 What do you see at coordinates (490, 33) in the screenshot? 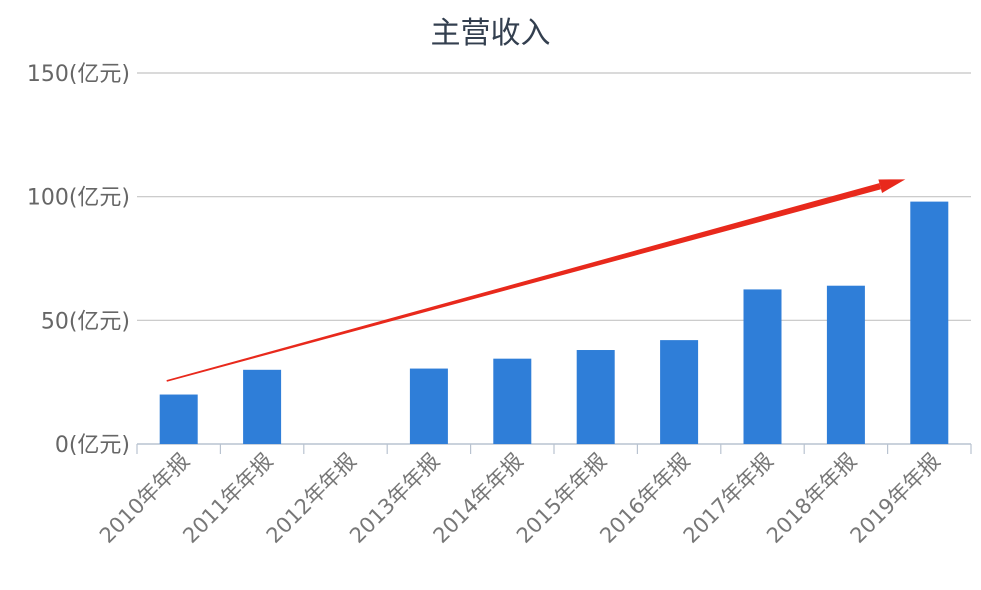
I see `chart-title: 主营收入` at bounding box center [490, 33].